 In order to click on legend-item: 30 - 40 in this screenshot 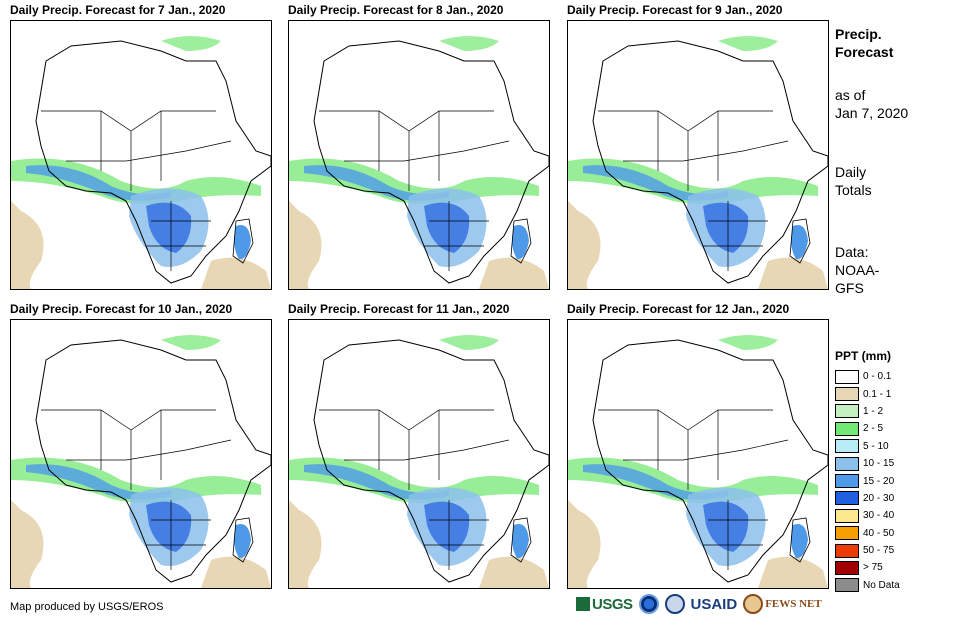, I will do `click(867, 515)`.